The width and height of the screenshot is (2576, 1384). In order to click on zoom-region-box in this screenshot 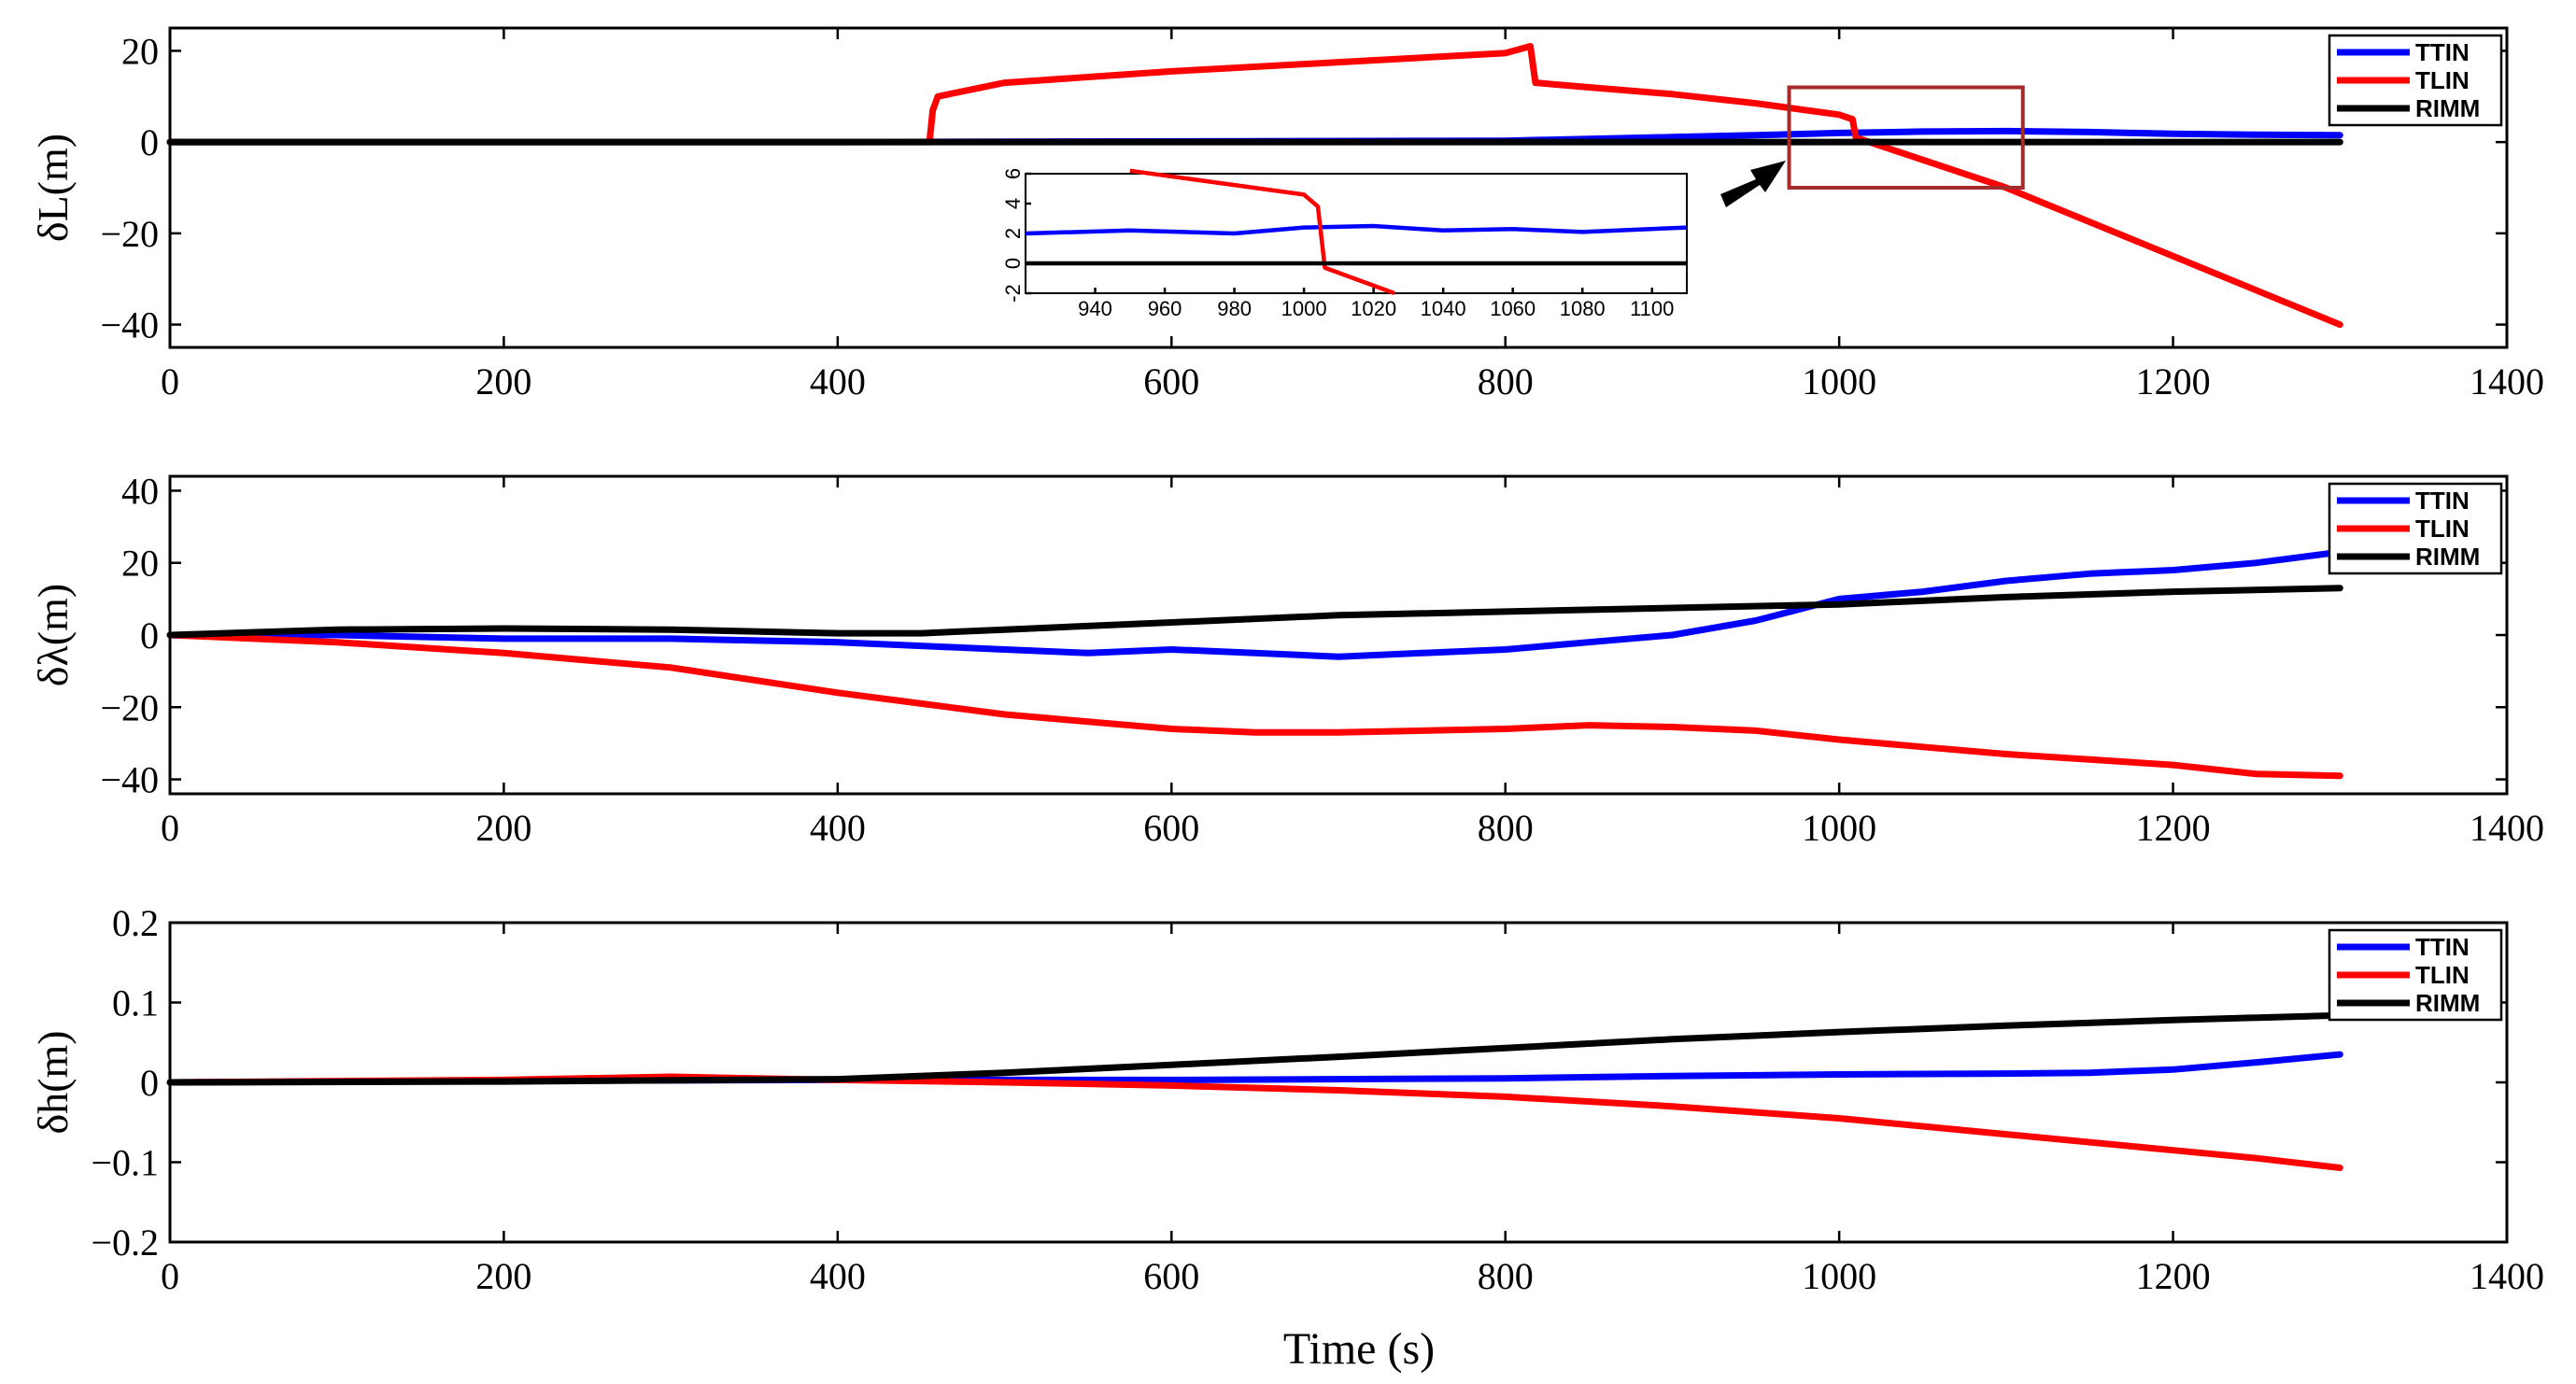, I will do `click(1906, 137)`.